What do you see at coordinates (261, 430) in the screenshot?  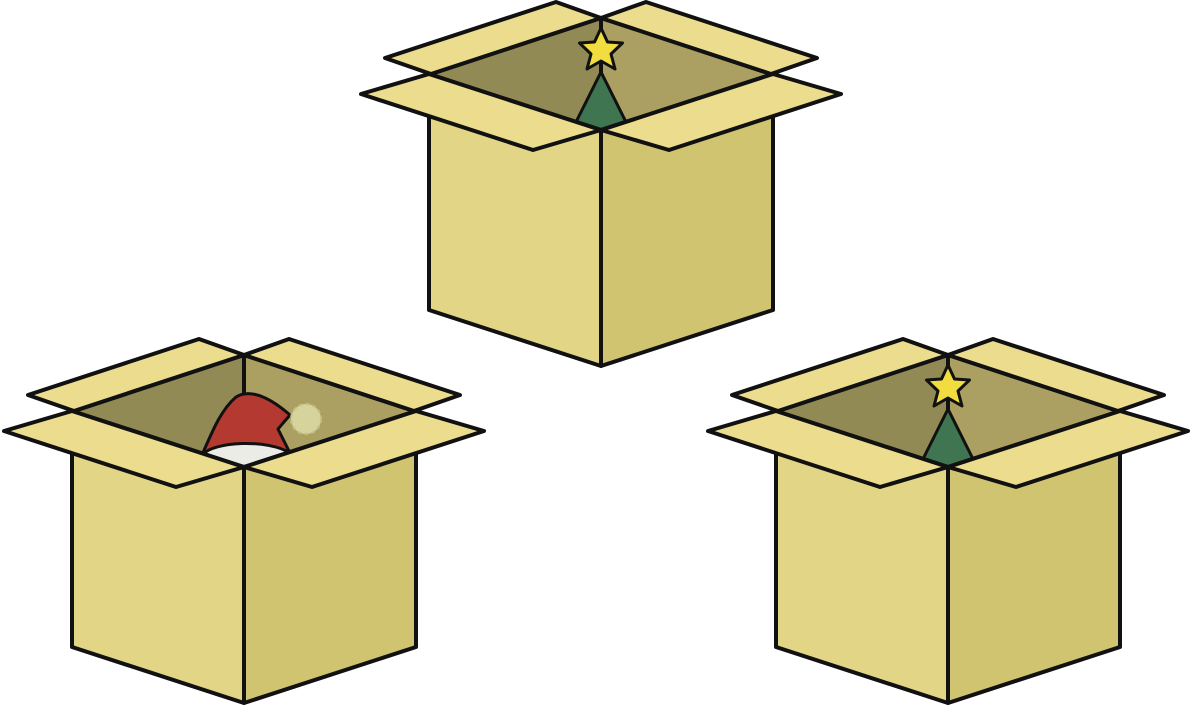 I see `santa-hat-icon` at bounding box center [261, 430].